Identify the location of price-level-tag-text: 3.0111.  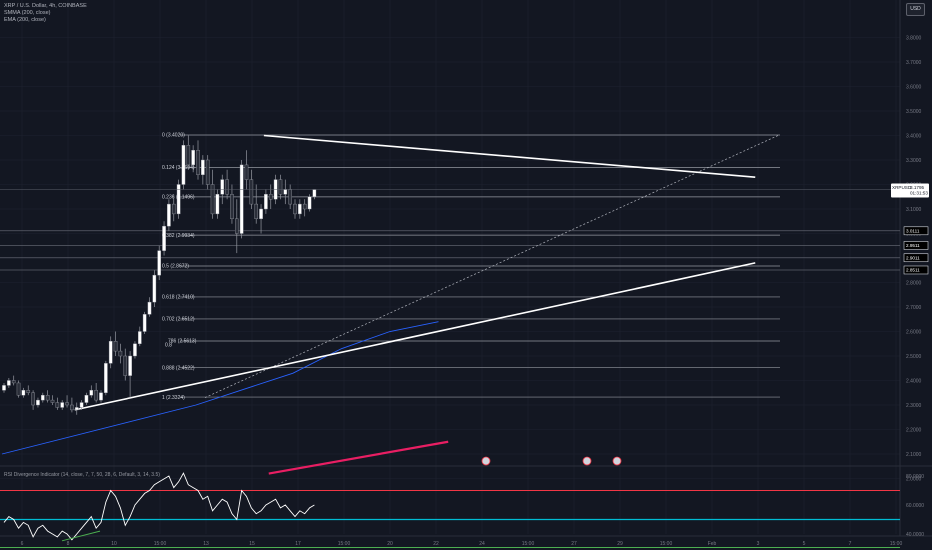
(913, 230).